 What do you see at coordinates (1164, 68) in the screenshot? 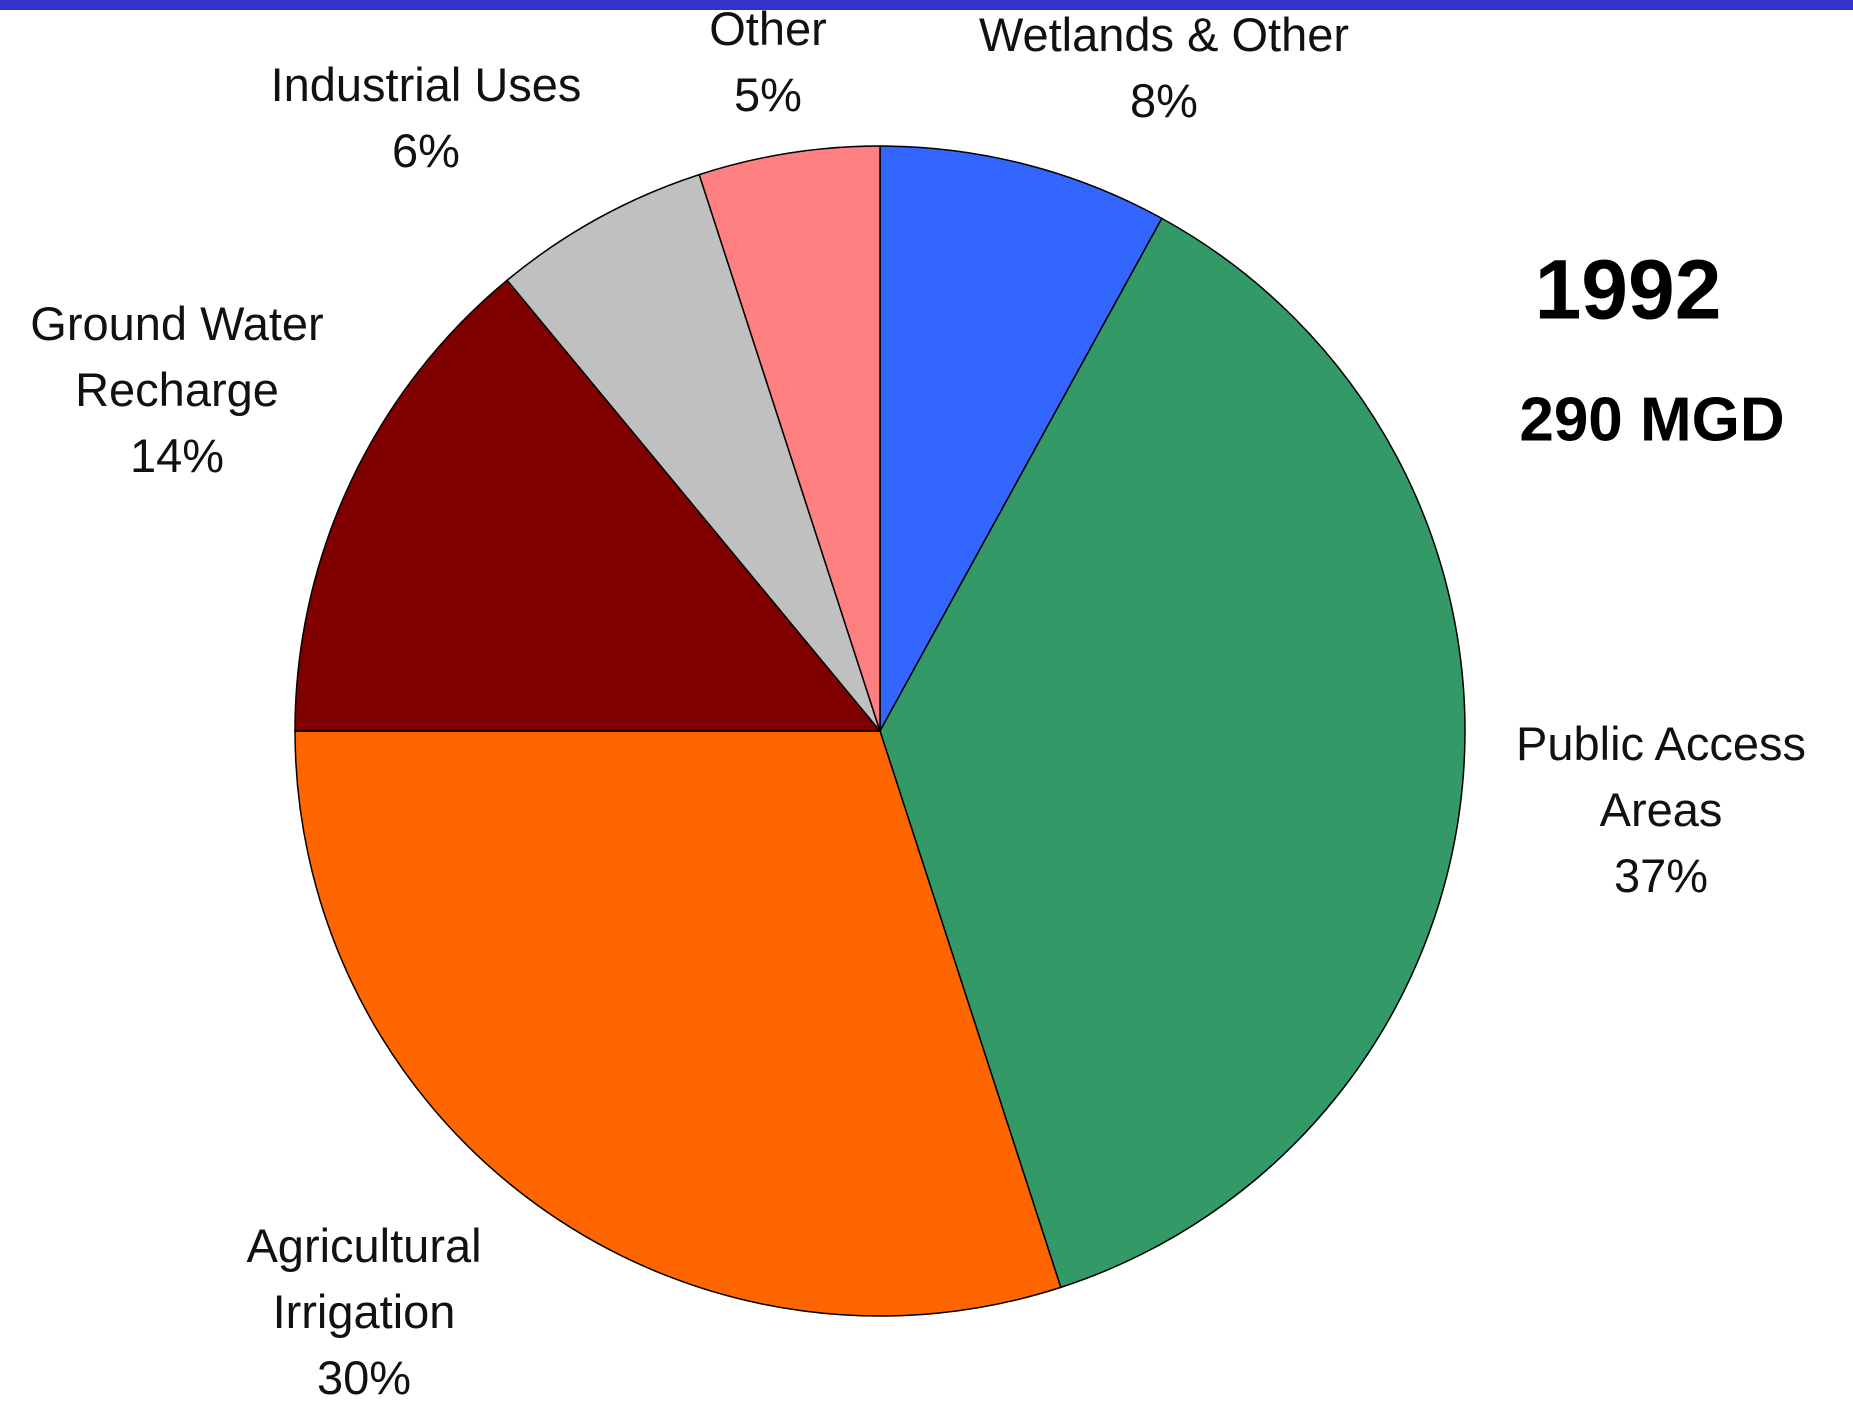
I see `slice-label: Wetlands & Other 8%` at bounding box center [1164, 68].